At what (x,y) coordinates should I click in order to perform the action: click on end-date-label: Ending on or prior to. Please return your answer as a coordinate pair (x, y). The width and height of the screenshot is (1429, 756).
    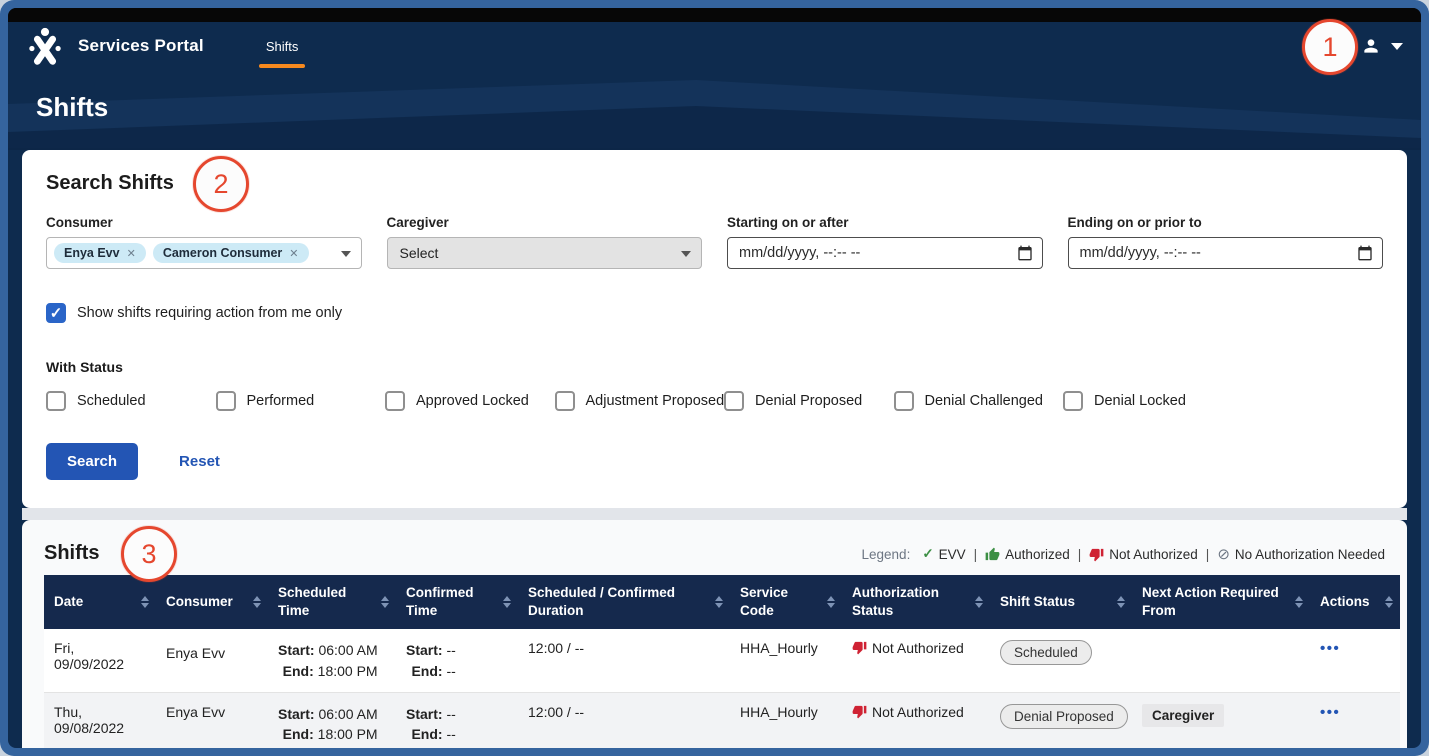
    Looking at the image, I should click on (1134, 222).